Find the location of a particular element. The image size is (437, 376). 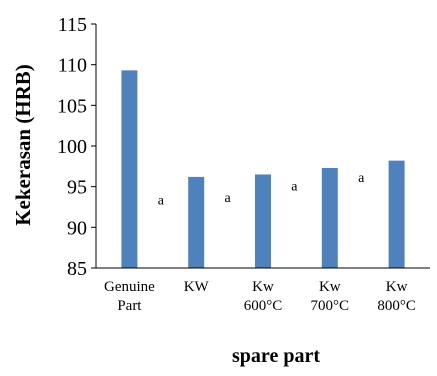

stray-marks: a a a a is located at coordinates (261, 190).